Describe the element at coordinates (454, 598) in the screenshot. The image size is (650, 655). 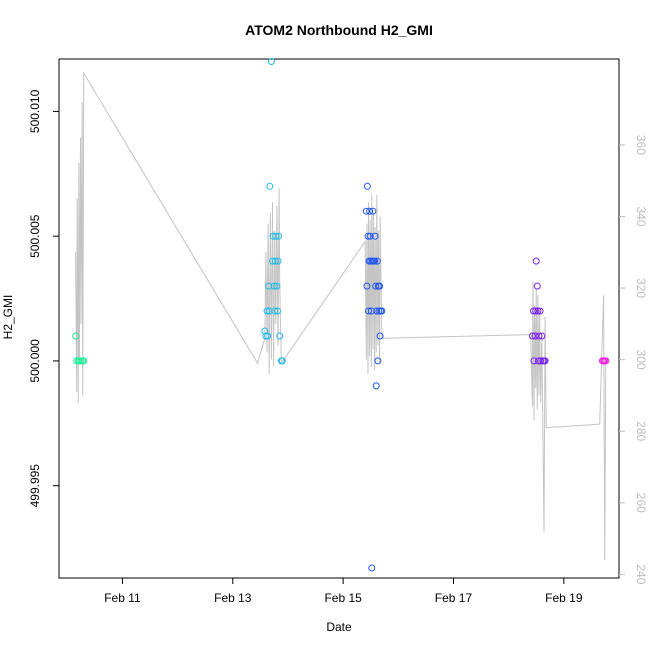
I see `x-tick-label: Feb 17` at that location.